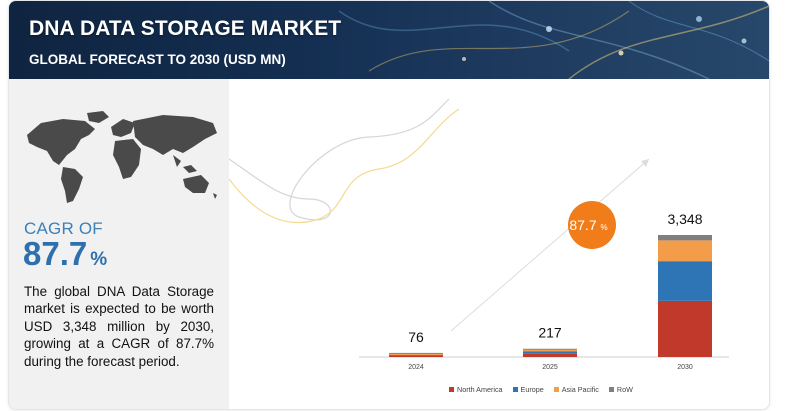  I want to click on total-label-2025: 217, so click(550, 333).